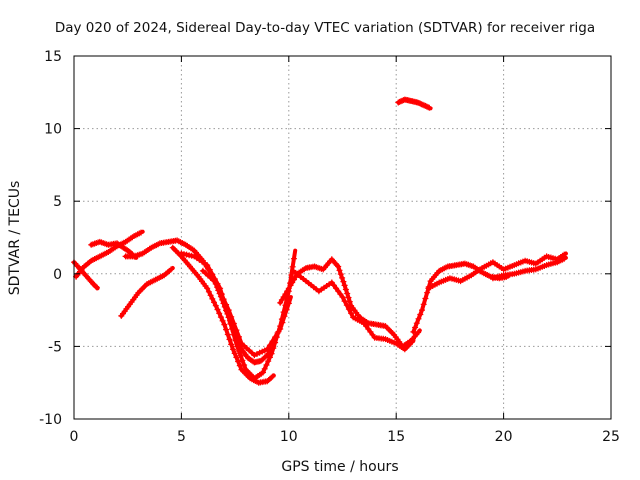  What do you see at coordinates (50, 420) in the screenshot?
I see `y-tick-label: -10` at bounding box center [50, 420].